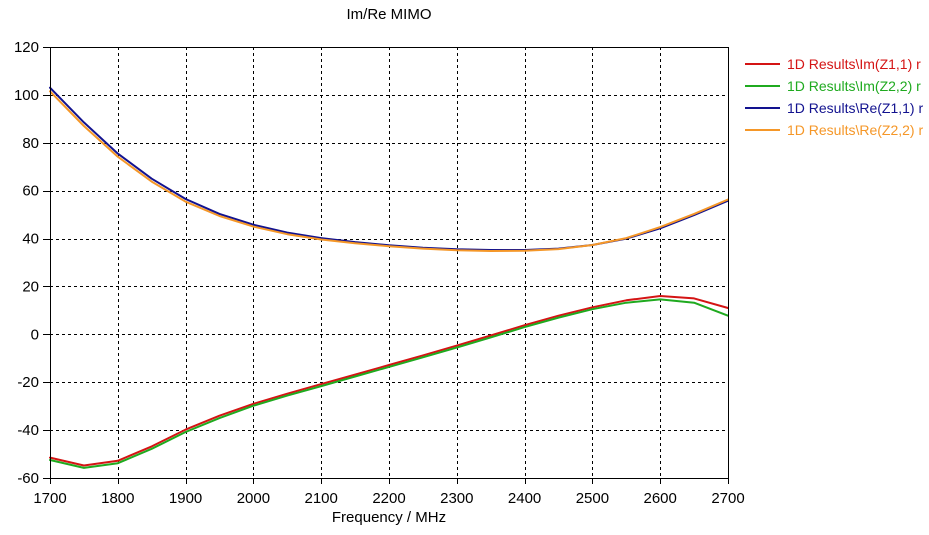  What do you see at coordinates (30, 239) in the screenshot?
I see `y-tick-label: 40` at bounding box center [30, 239].